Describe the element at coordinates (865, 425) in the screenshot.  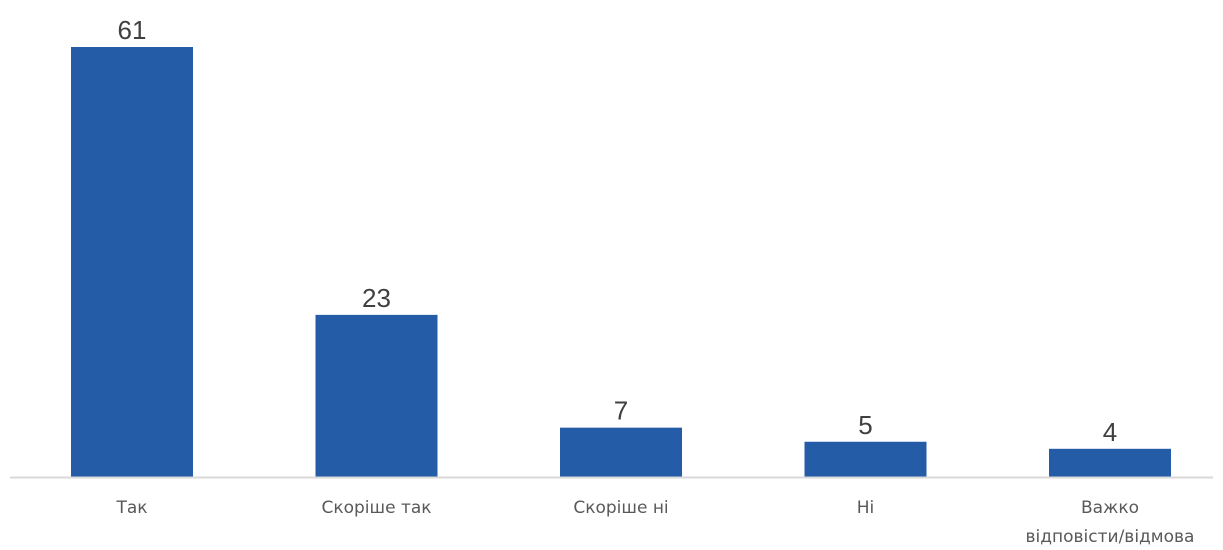
I see `data-label: 5` at that location.